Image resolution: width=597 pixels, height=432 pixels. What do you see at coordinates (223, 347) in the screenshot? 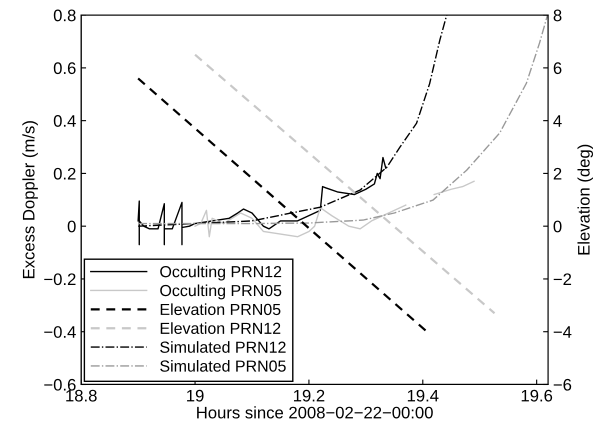
I see `legend-label: Simulated PRN12` at bounding box center [223, 347].